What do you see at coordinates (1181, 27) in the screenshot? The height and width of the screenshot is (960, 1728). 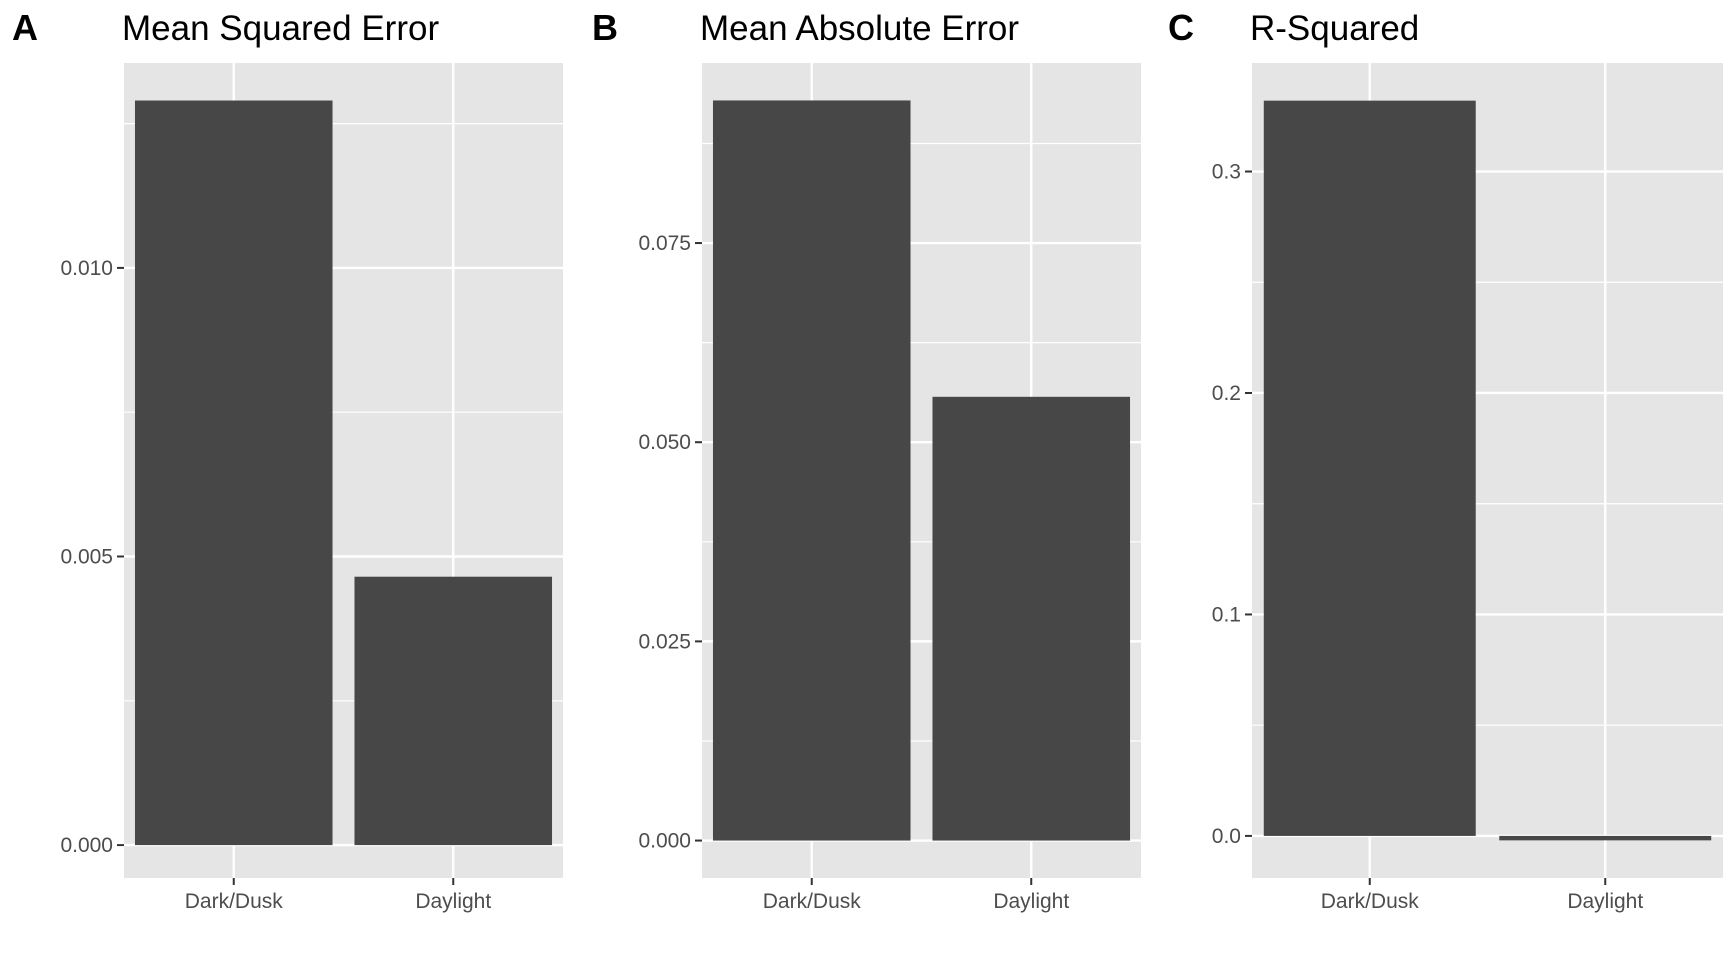 I see `panel-tag: C` at bounding box center [1181, 27].